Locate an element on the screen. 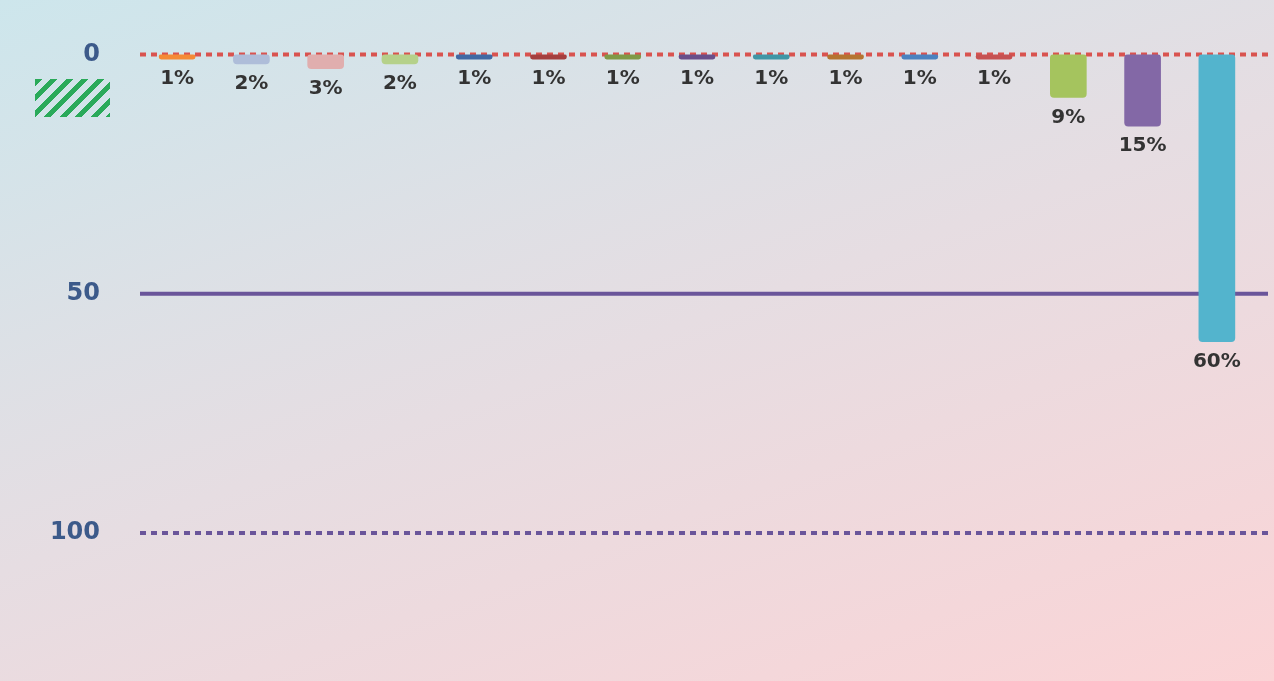 This screenshot has width=1274, height=681. data-label: 9% is located at coordinates (1068, 115).